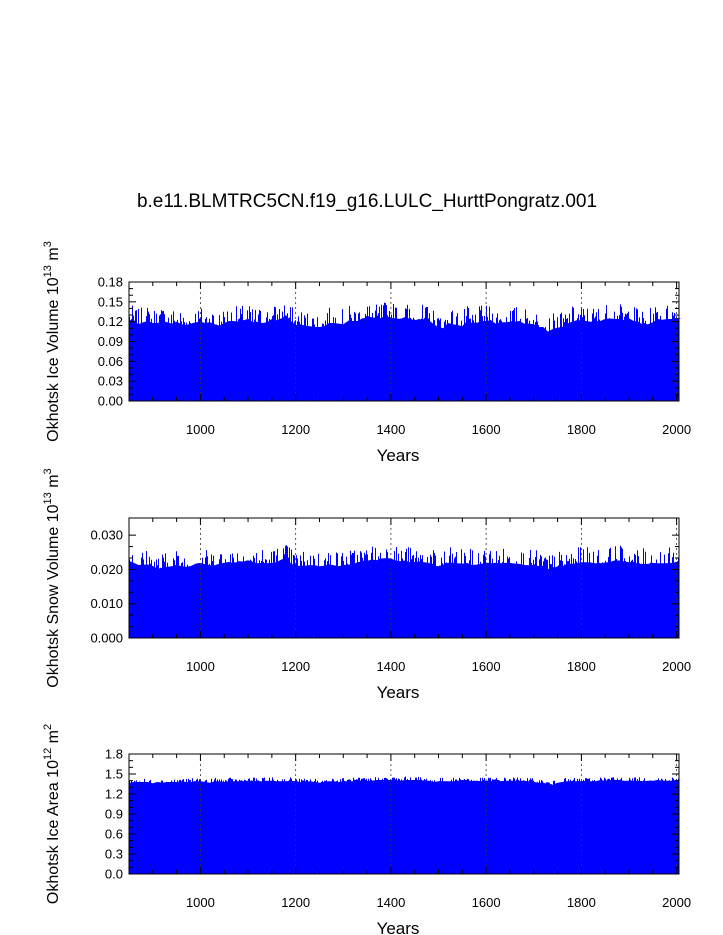  What do you see at coordinates (52, 577) in the screenshot?
I see `y-axis-label: Okhotsk Snow Volume 1013 m3` at bounding box center [52, 577].